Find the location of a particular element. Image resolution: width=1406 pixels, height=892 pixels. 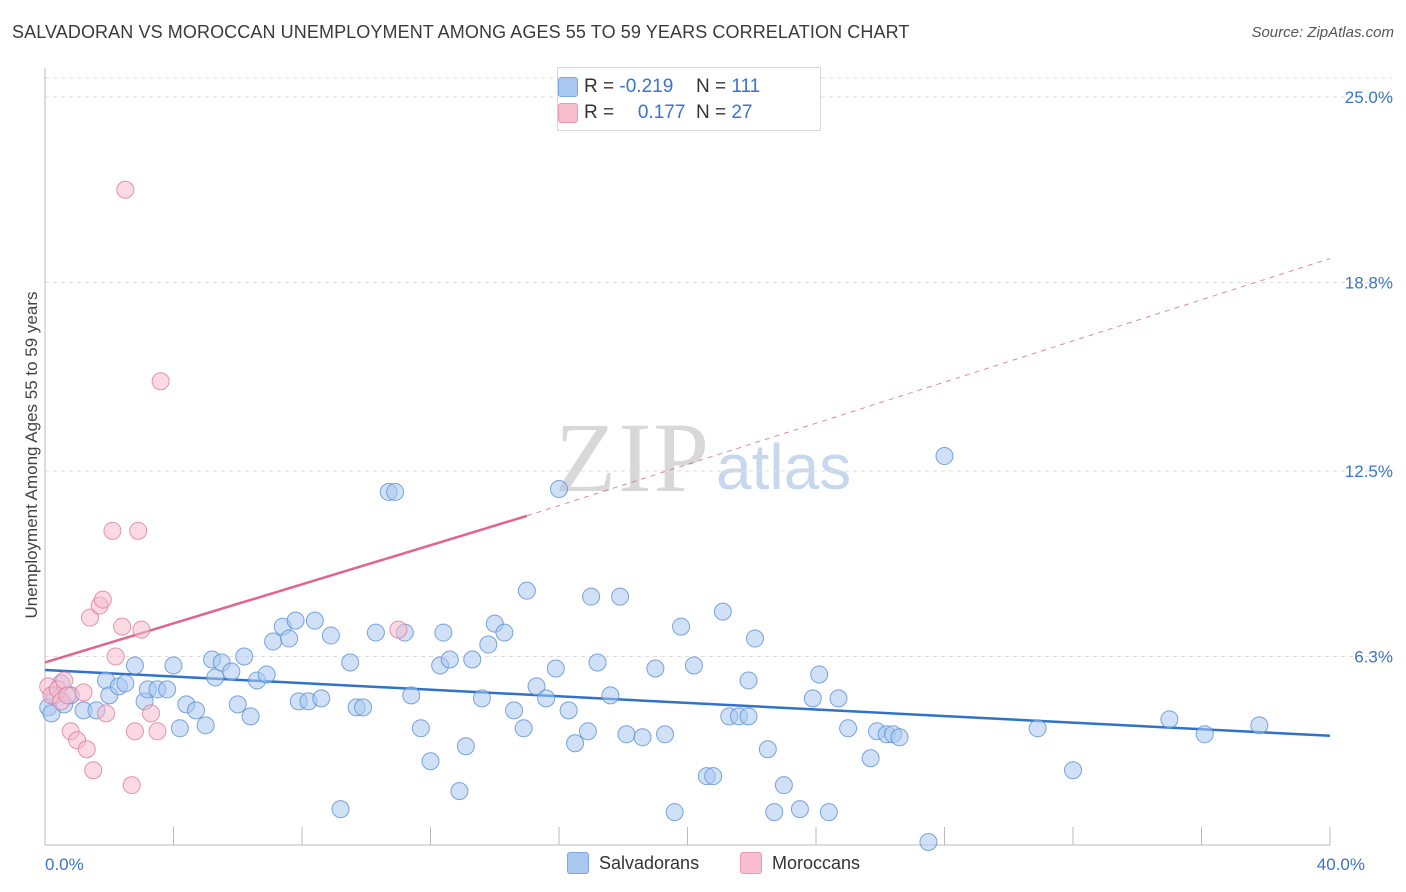

legend-item-label: Salvadorans is located at coordinates (649, 862).